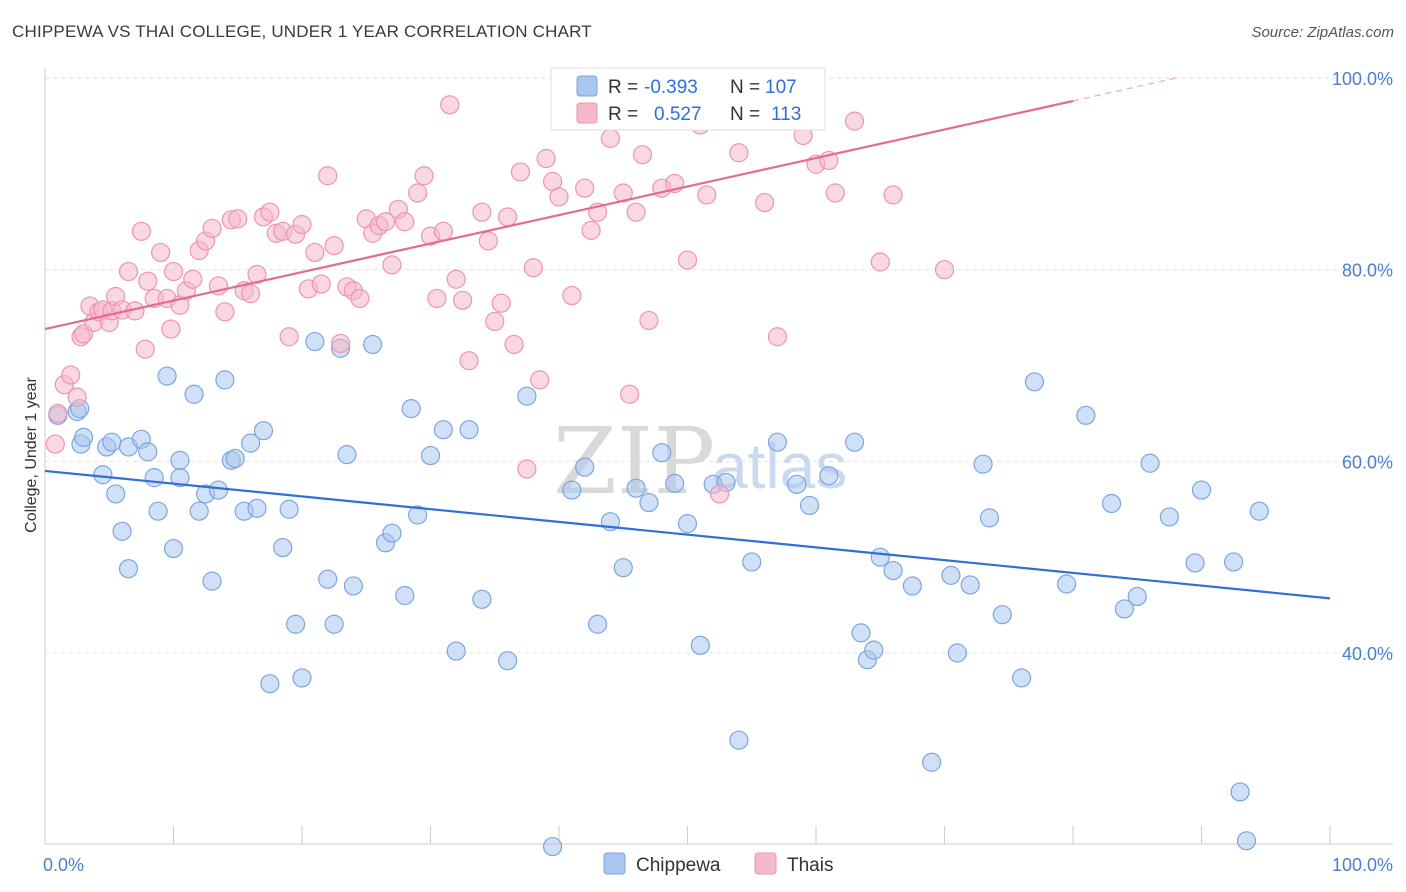  I want to click on legend-n-label-chippewa: N =, so click(745, 87).